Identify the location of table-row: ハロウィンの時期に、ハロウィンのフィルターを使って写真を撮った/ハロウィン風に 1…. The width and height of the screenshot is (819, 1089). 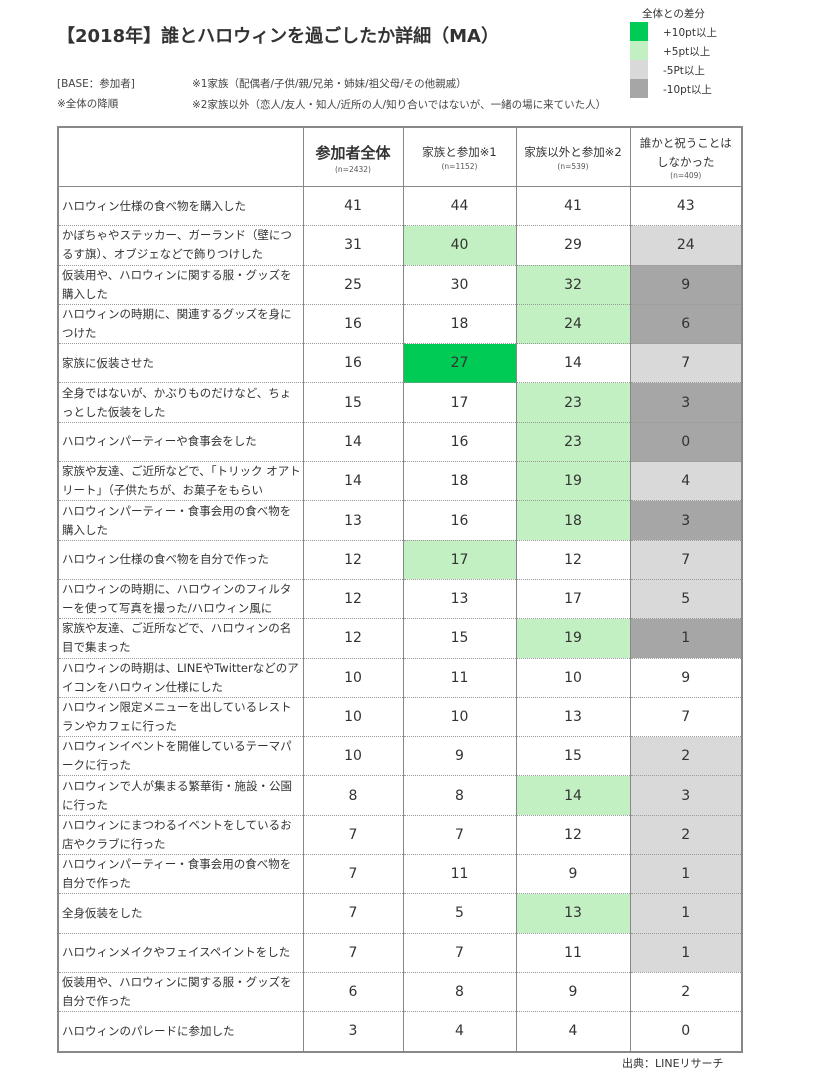
(400, 599).